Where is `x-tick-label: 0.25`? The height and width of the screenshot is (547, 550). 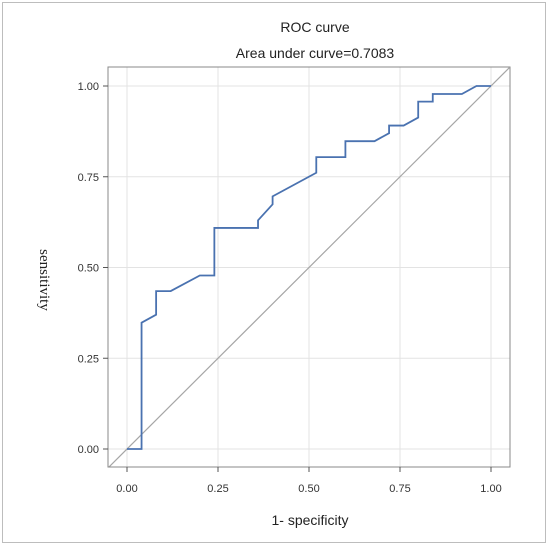
x-tick-label: 0.25 is located at coordinates (217, 489).